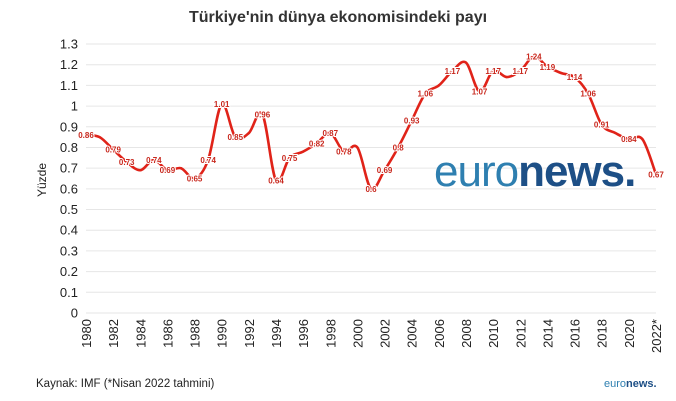 The height and width of the screenshot is (401, 676). I want to click on data-label: 1.14, so click(575, 77).